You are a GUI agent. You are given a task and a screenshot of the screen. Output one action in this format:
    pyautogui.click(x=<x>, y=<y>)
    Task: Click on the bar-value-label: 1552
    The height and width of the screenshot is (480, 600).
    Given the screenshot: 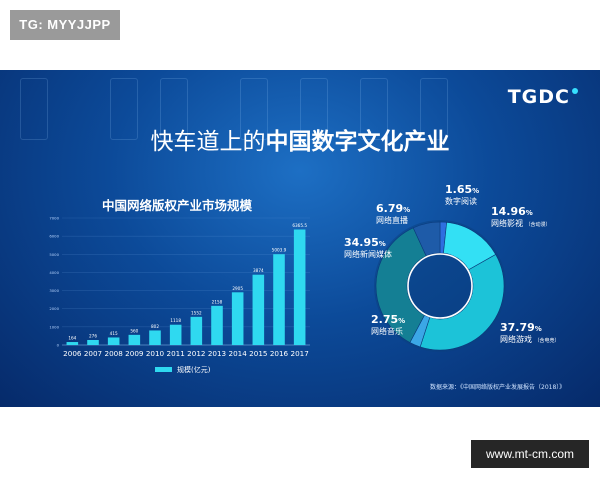 What is the action you would take?
    pyautogui.click(x=196, y=312)
    